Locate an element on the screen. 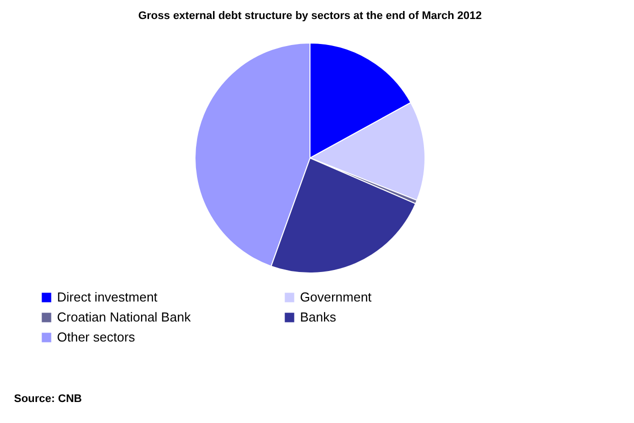 The height and width of the screenshot is (423, 634). source-note: Source: CNB is located at coordinates (48, 399).